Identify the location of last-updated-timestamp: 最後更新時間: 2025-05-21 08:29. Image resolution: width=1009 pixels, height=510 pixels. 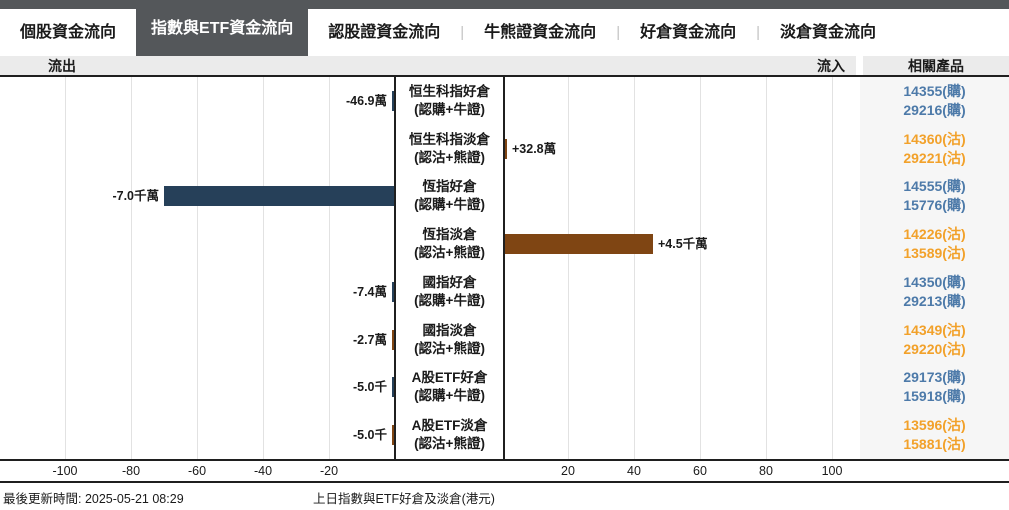
(93, 499).